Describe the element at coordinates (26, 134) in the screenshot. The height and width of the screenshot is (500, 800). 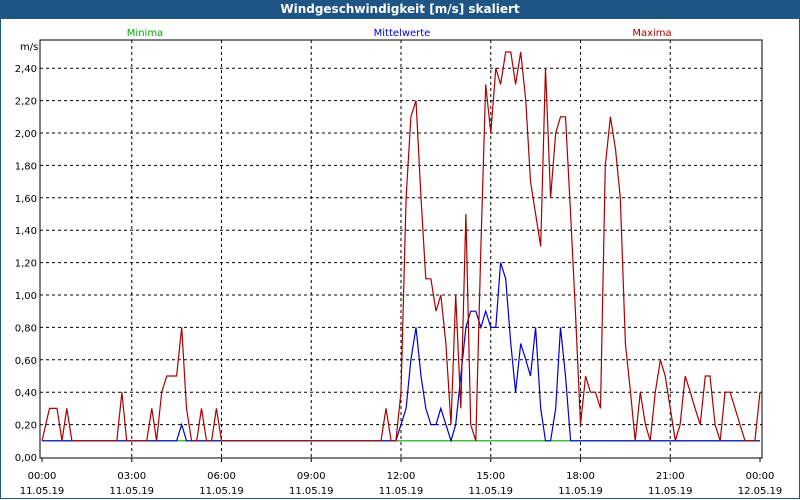
I see `y-tick-label: 2,00` at that location.